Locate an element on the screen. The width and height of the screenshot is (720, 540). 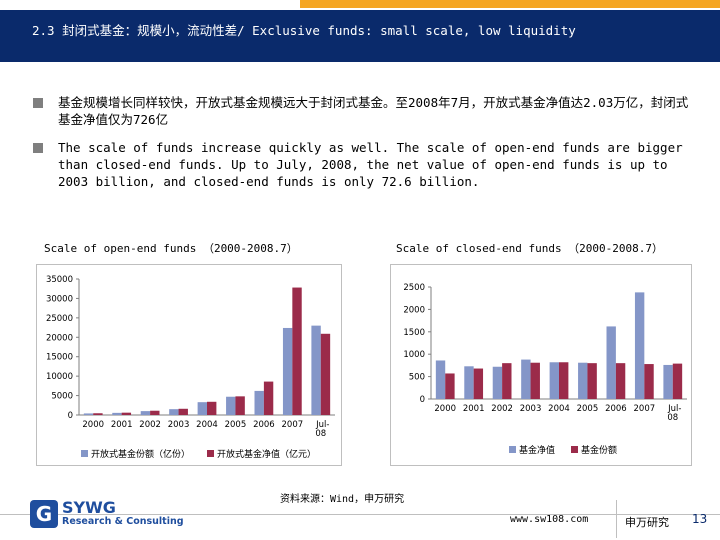
y-tick-label: 1500 is located at coordinates (414, 333).